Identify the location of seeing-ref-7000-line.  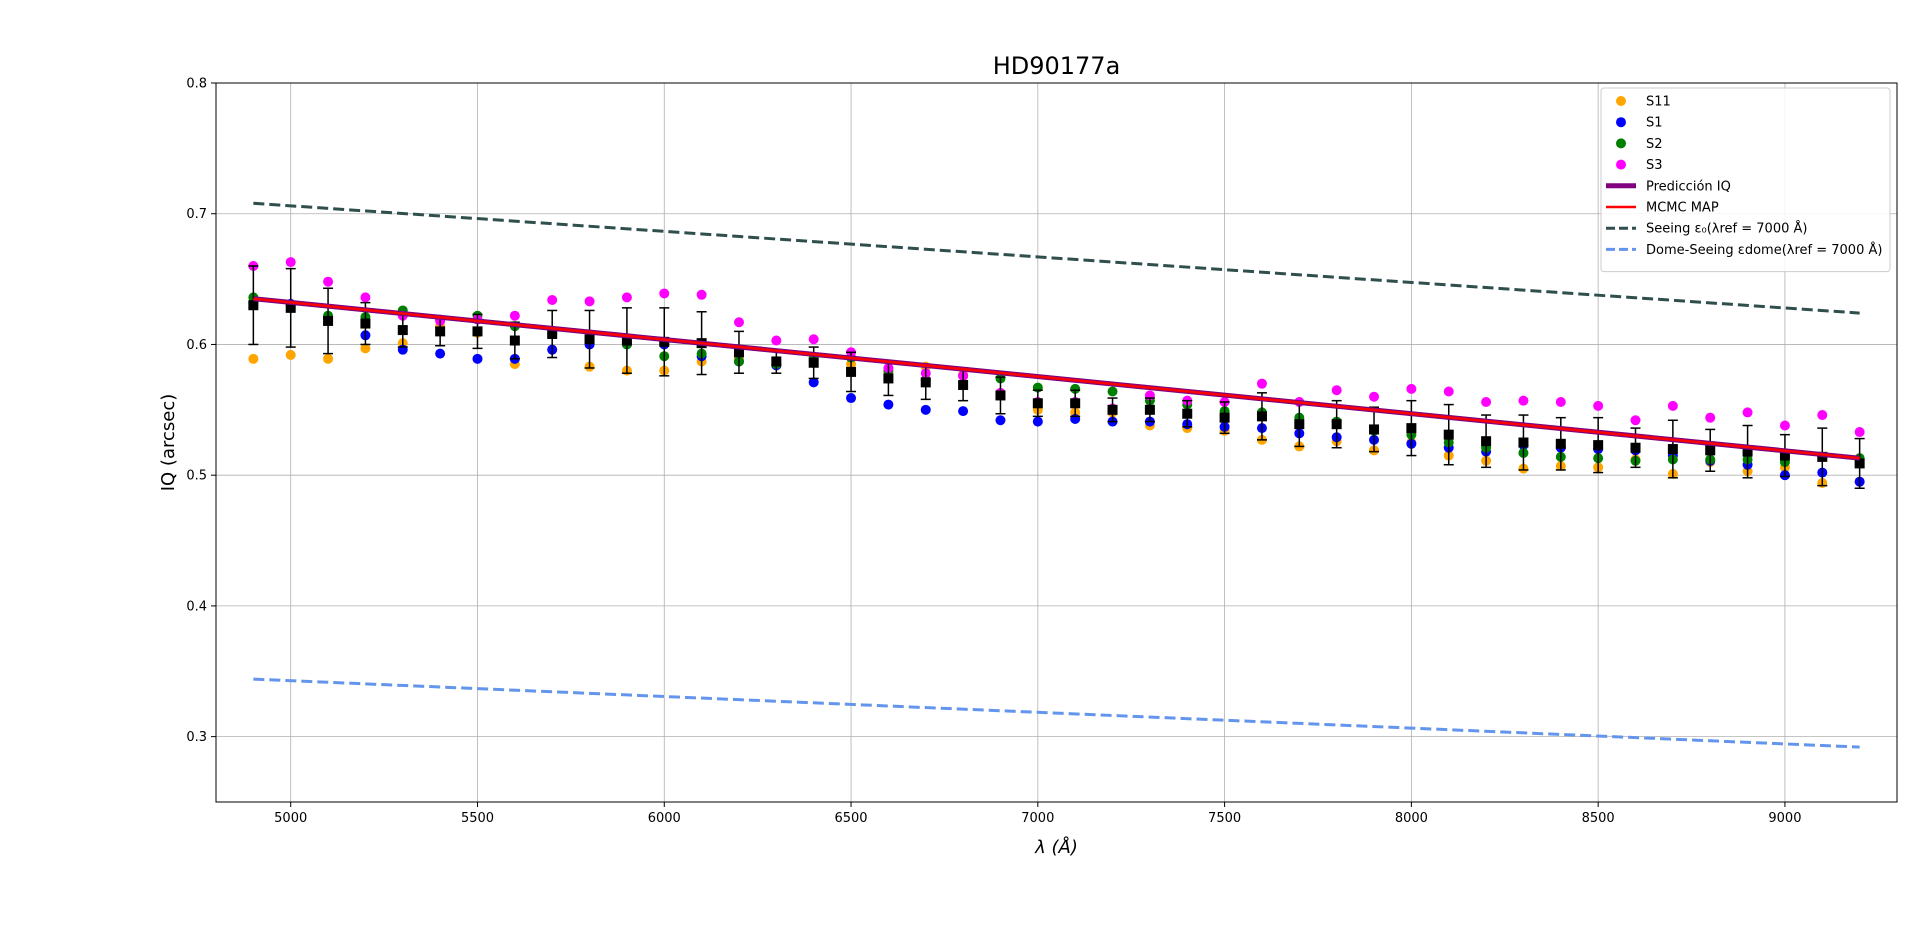
(1056, 258).